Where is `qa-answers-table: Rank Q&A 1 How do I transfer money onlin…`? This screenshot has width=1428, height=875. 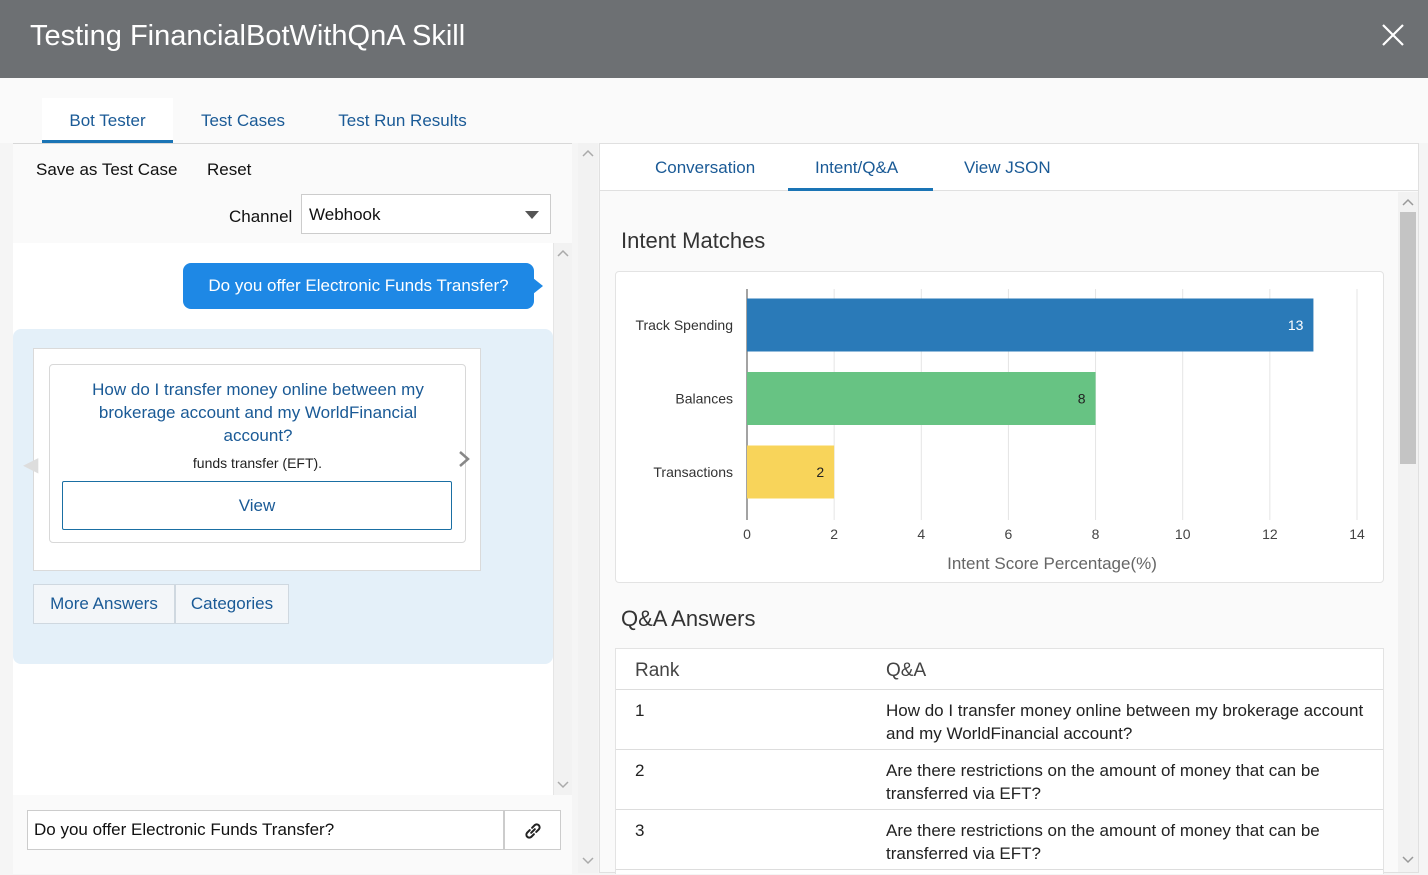
qa-answers-table: Rank Q&A 1 How do I transfer money onlin… is located at coordinates (999, 761).